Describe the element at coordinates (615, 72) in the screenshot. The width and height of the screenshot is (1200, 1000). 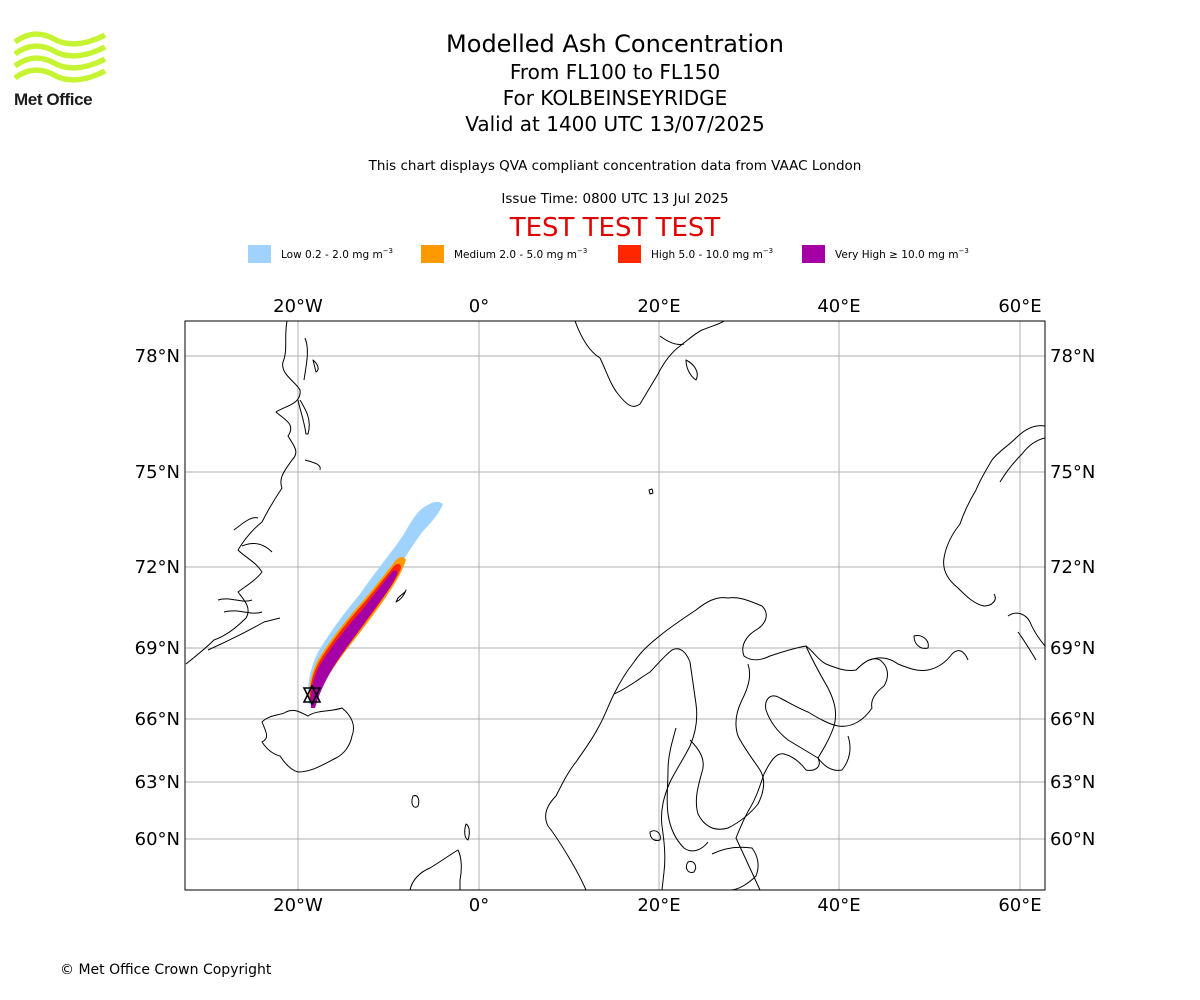
I see `flight-levels: From FL100 to FL150` at that location.